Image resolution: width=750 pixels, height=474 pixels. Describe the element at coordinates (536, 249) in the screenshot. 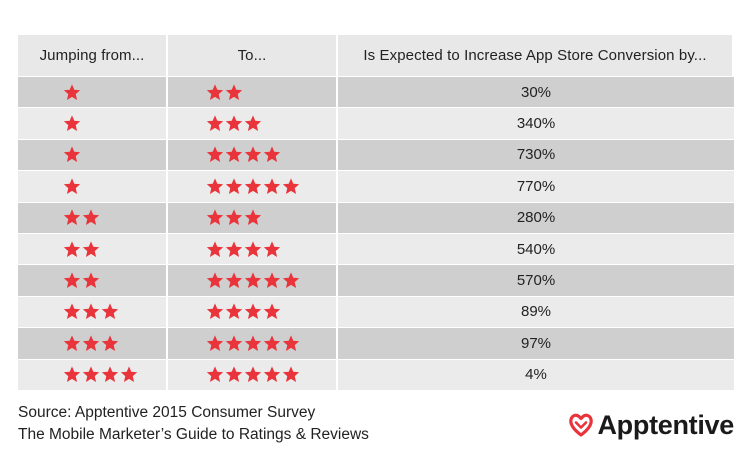

I see `increase-value: 540%` at that location.